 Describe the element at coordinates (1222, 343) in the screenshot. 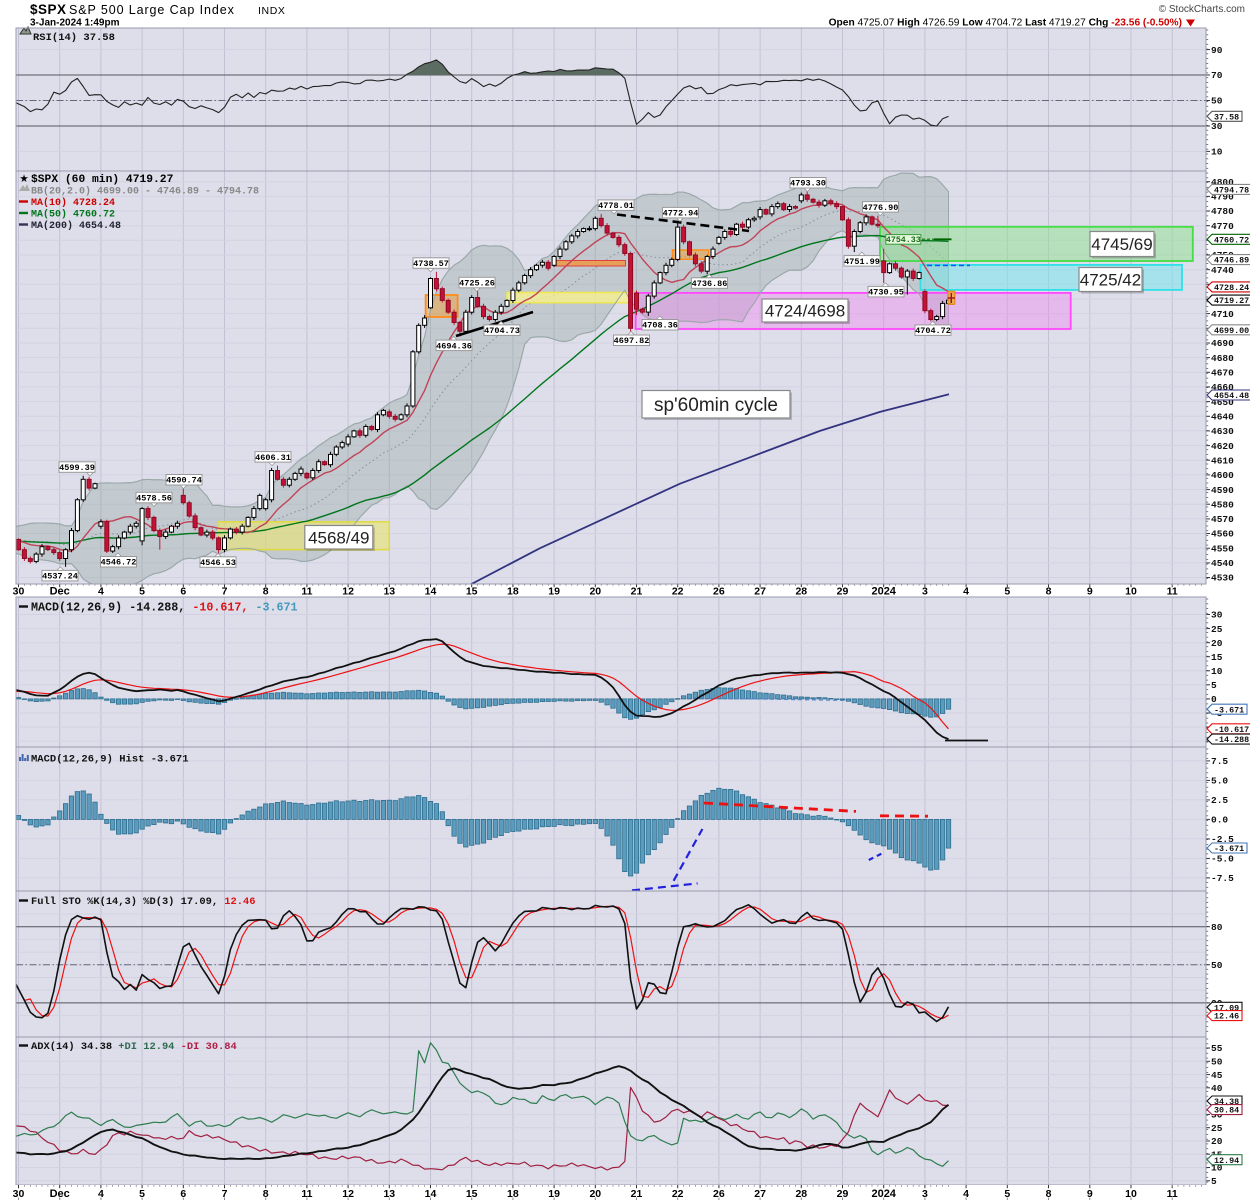

I see `svg-text: 4690` at that location.